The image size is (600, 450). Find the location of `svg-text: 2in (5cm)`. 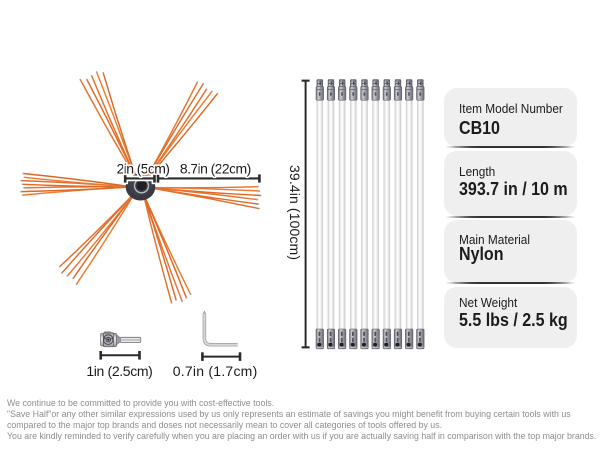

svg-text: 2in (5cm) is located at coordinates (143, 169).